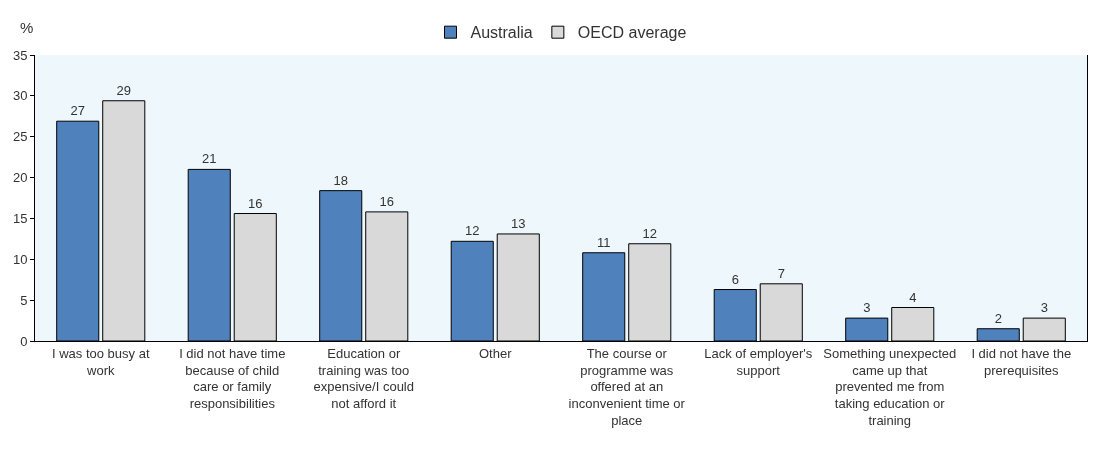  Describe the element at coordinates (100, 361) in the screenshot. I see `x-tick-label: I was too busy at work` at that location.